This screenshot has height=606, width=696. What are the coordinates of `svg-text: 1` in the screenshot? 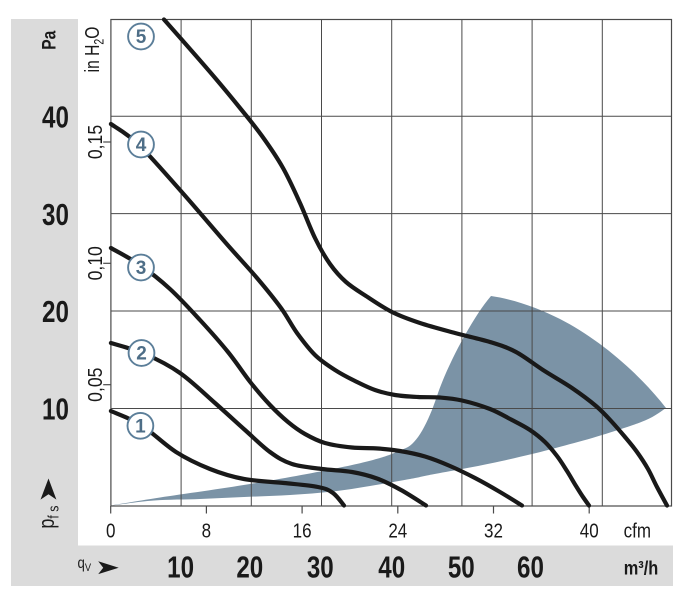 It's located at (140, 427).